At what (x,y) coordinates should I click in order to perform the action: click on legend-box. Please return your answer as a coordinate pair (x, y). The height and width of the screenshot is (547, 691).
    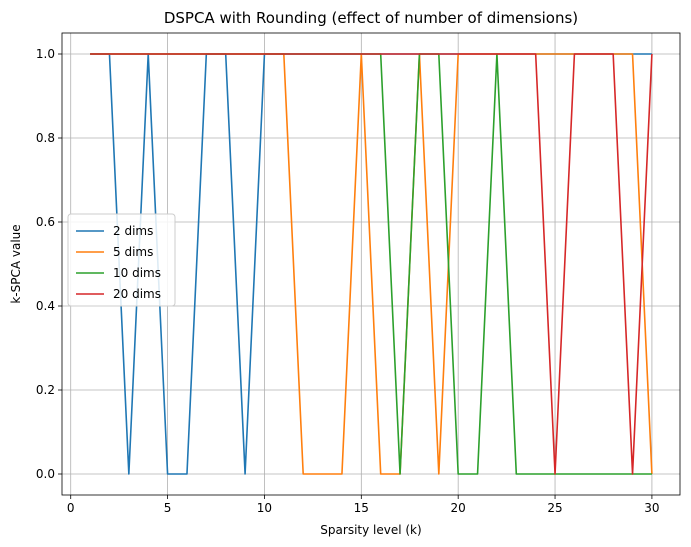
    Looking at the image, I should click on (121, 260).